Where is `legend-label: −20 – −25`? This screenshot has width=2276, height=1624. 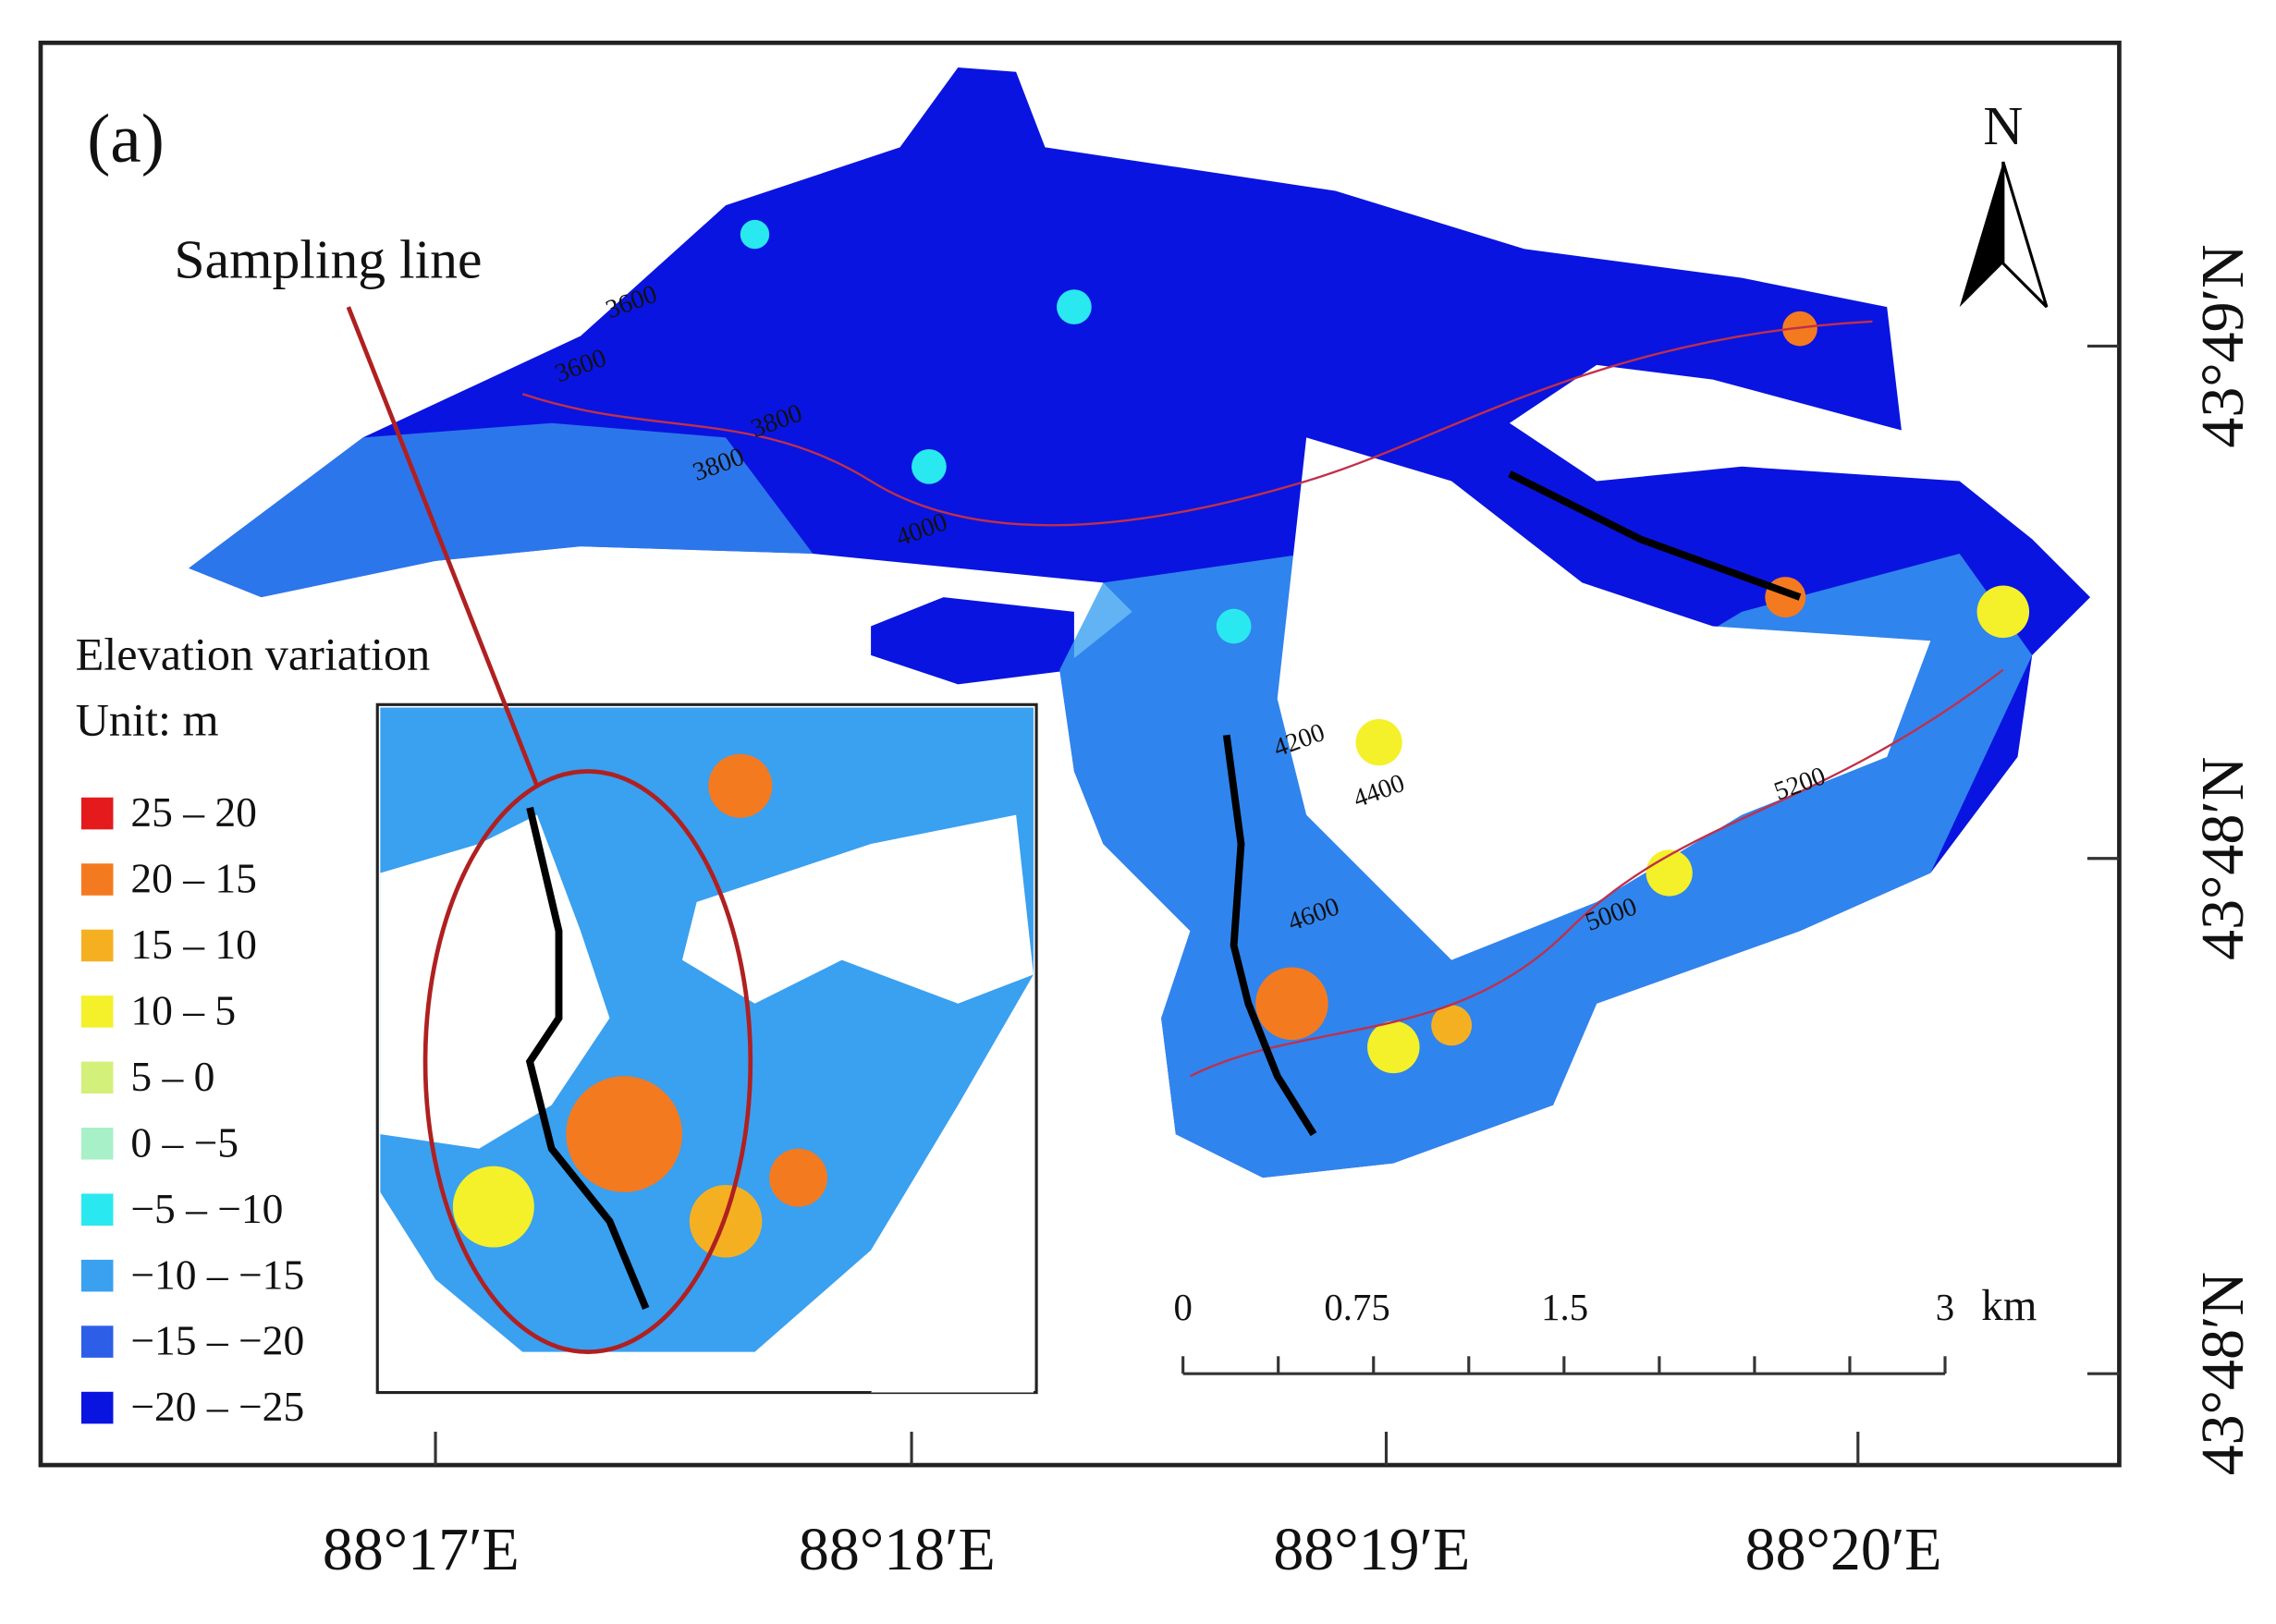 legend-label: −20 – −25 is located at coordinates (217, 1406).